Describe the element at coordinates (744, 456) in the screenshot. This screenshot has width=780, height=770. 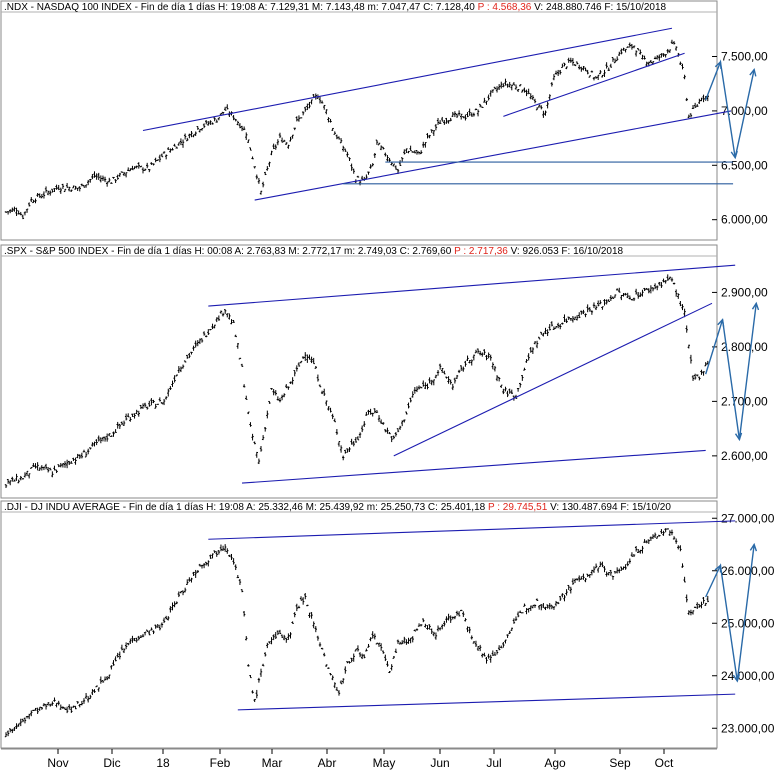
I see `y-tick-label: 2.600,00` at that location.